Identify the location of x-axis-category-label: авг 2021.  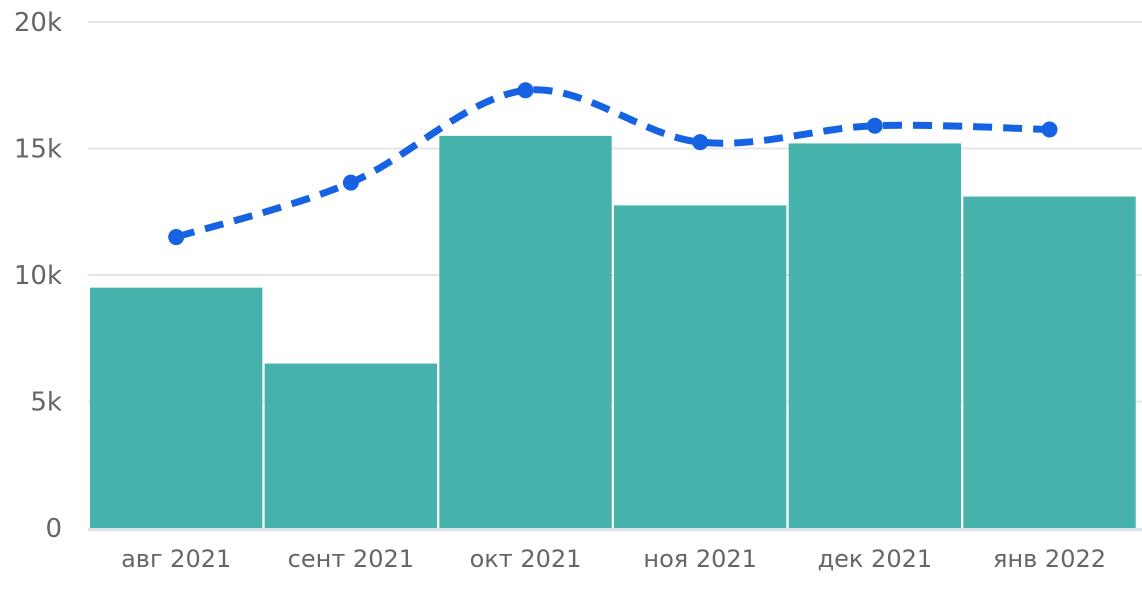
(176, 559).